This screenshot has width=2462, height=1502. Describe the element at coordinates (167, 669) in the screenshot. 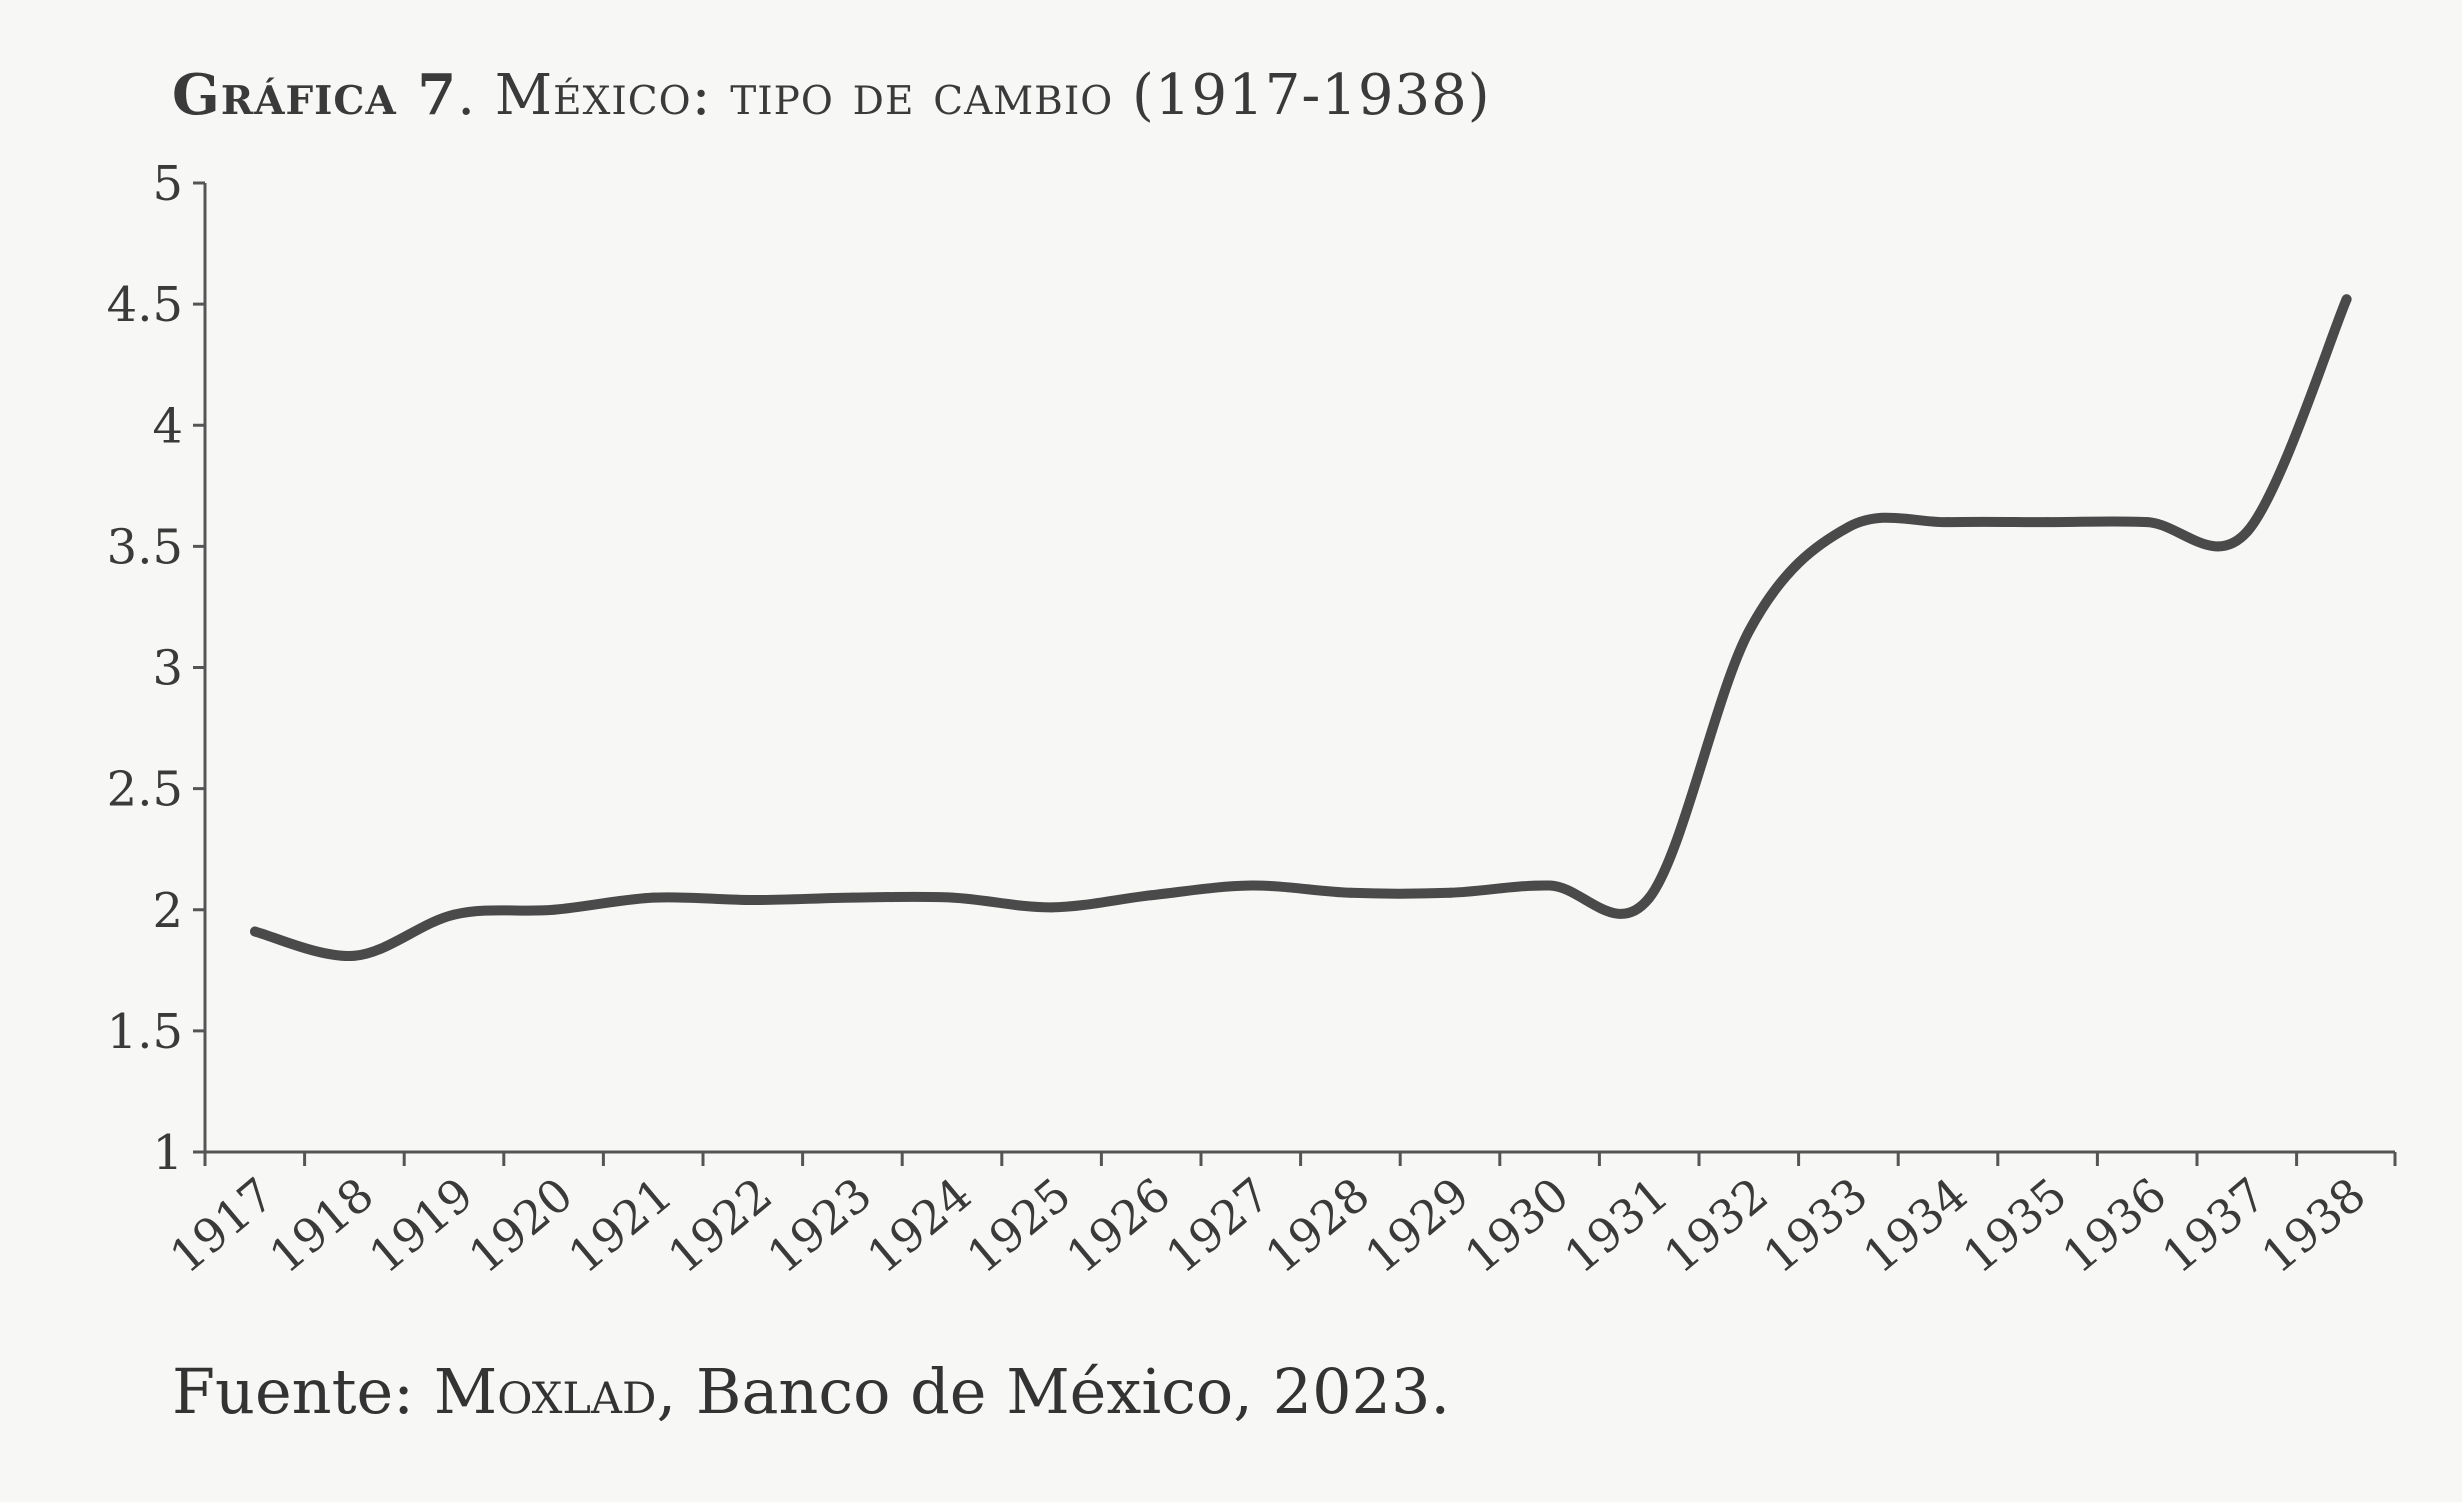

I see `y-tick-label: 3` at that location.